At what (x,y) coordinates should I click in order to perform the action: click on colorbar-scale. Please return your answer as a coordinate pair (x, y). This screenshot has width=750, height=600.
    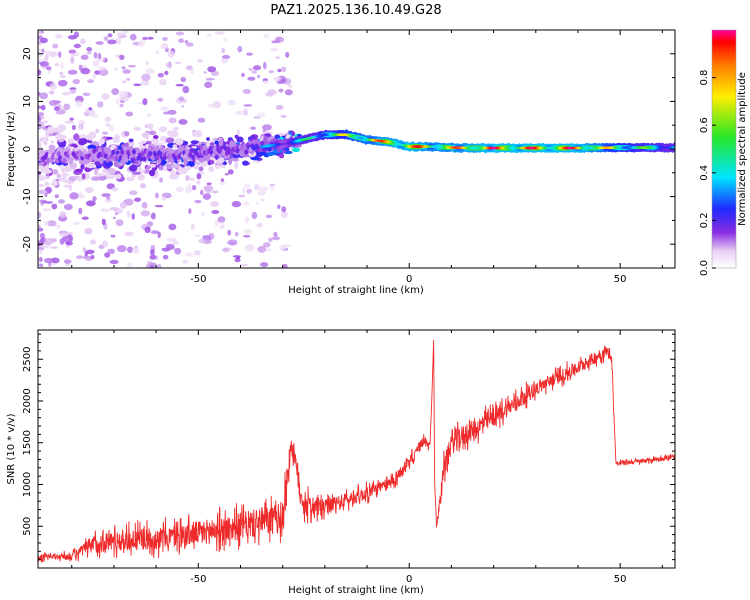
    Looking at the image, I should click on (724, 149).